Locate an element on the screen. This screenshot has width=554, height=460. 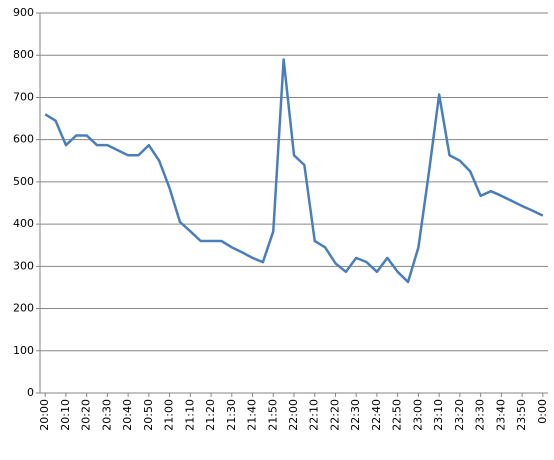
x-tick-label: 23:10 is located at coordinates (438, 415).